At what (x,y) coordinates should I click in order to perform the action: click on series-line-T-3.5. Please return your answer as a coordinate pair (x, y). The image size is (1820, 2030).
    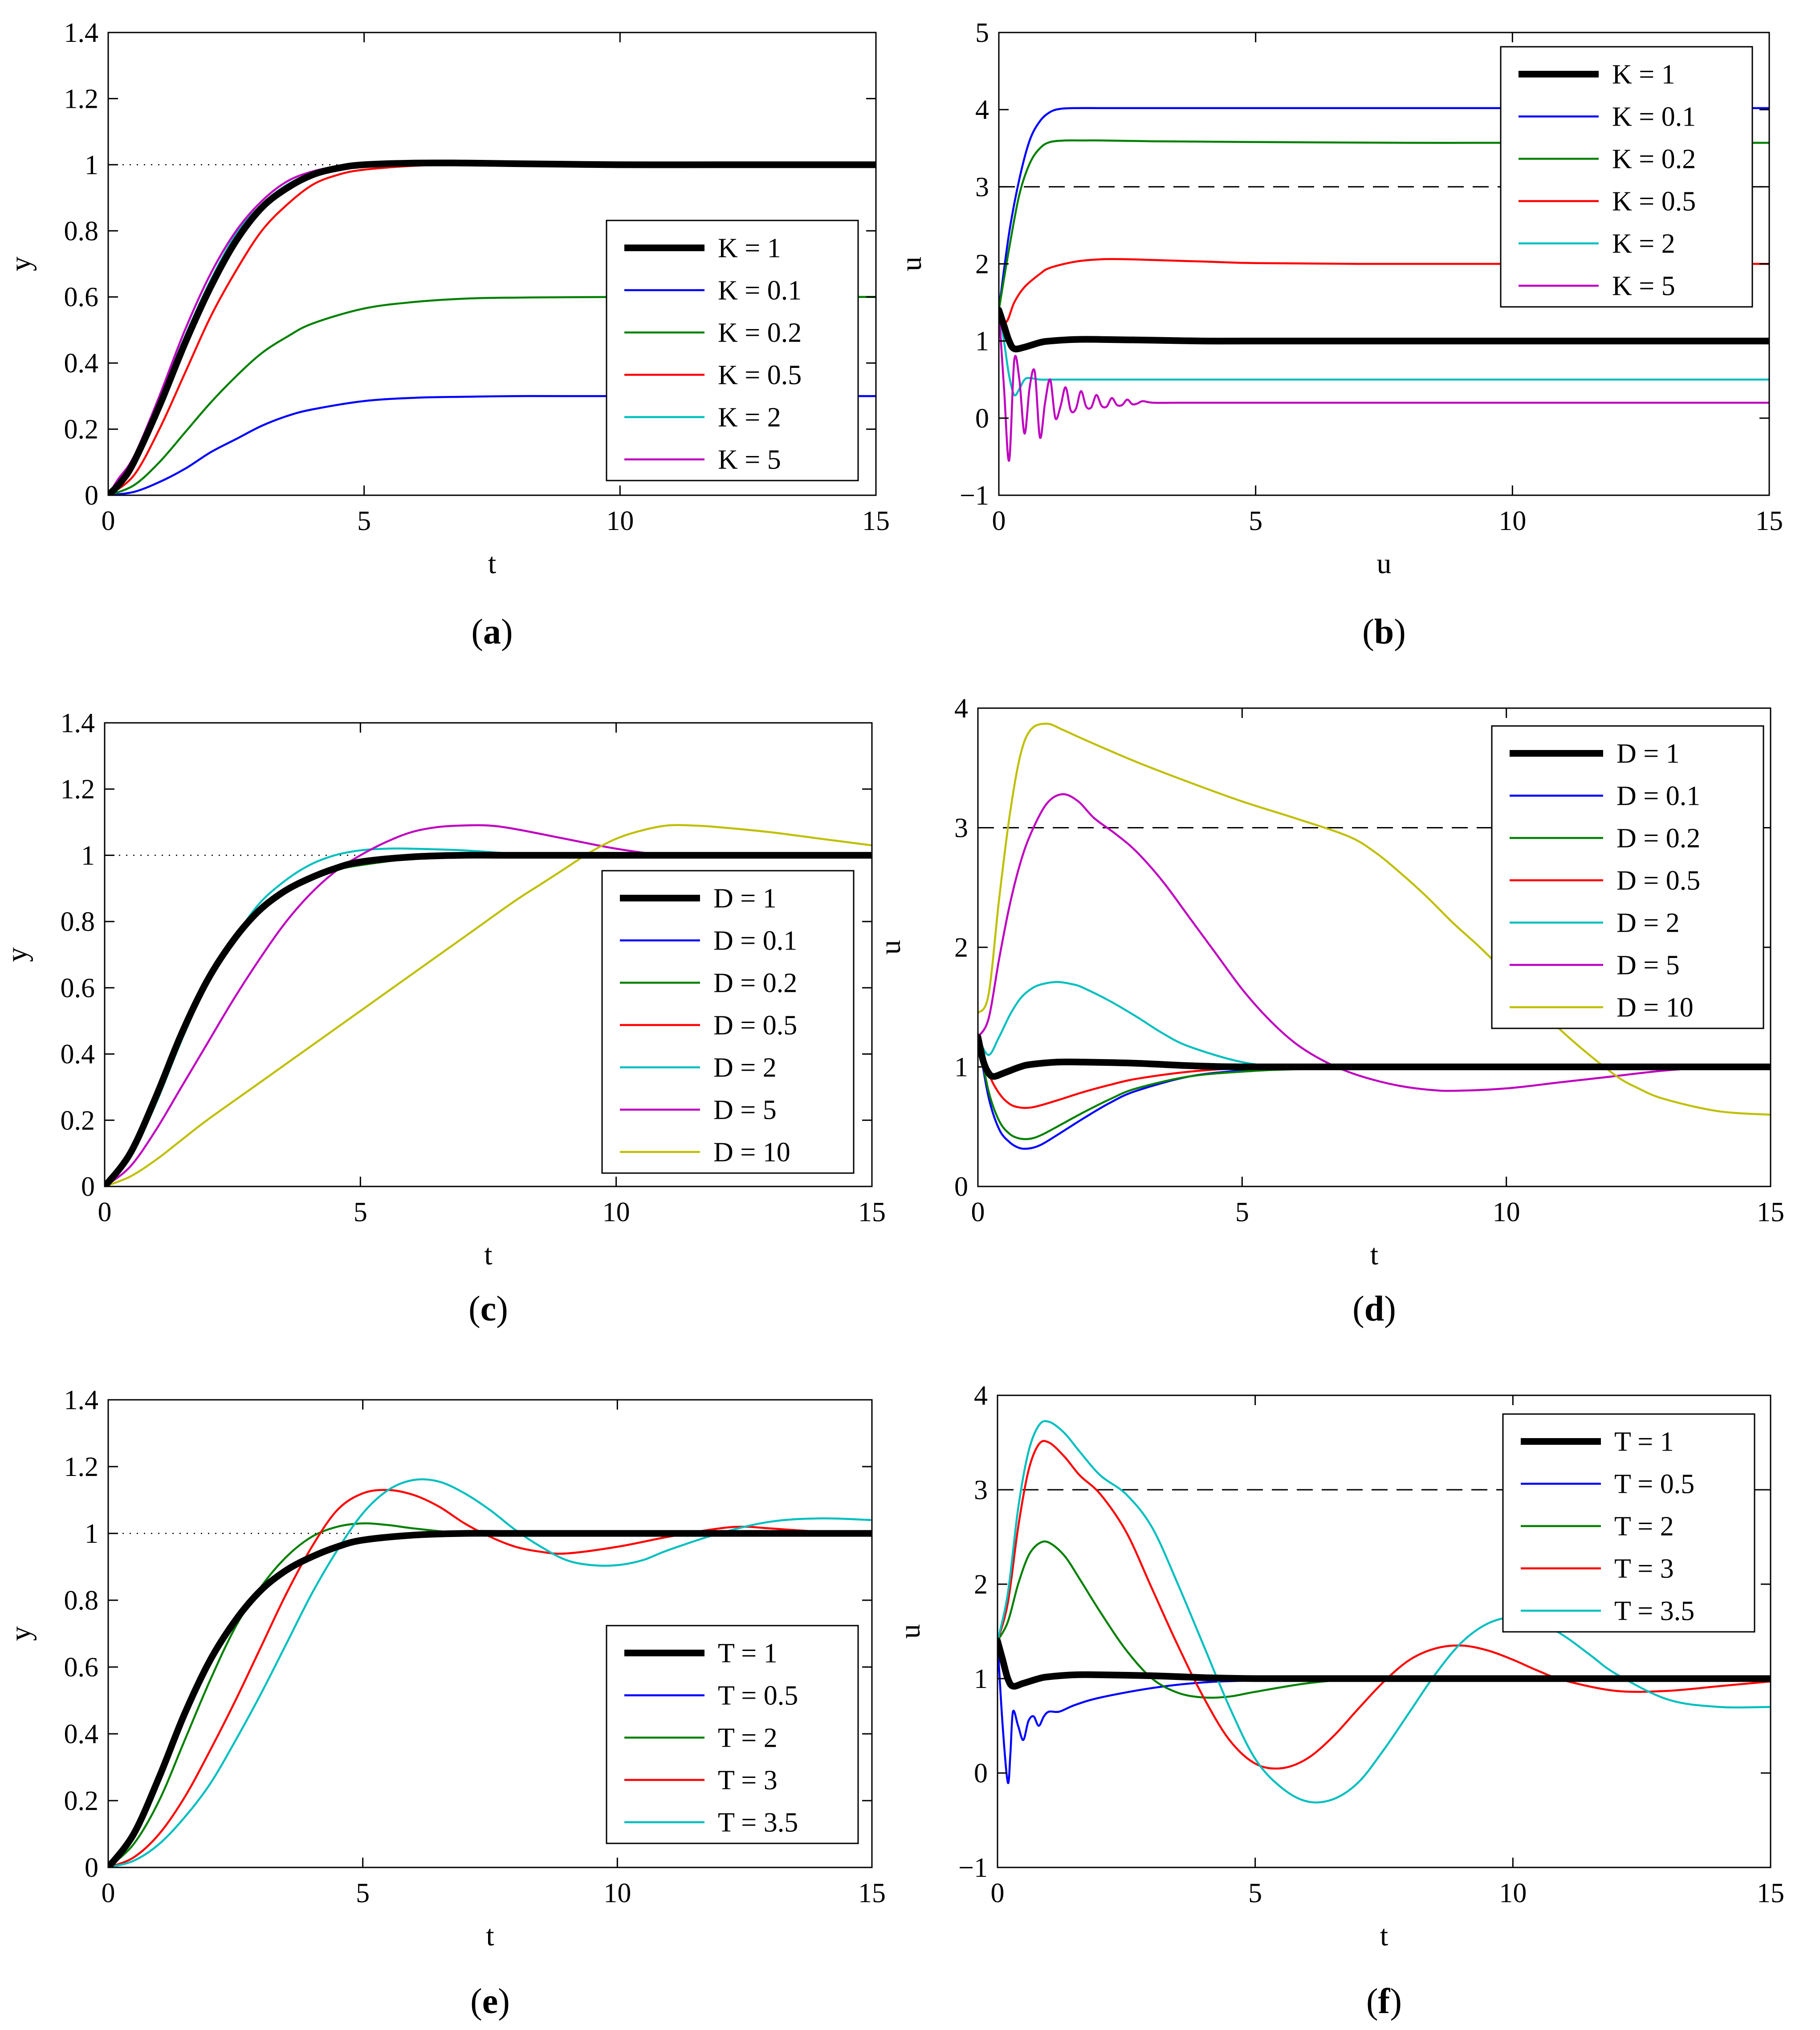
    Looking at the image, I should click on (1384, 1612).